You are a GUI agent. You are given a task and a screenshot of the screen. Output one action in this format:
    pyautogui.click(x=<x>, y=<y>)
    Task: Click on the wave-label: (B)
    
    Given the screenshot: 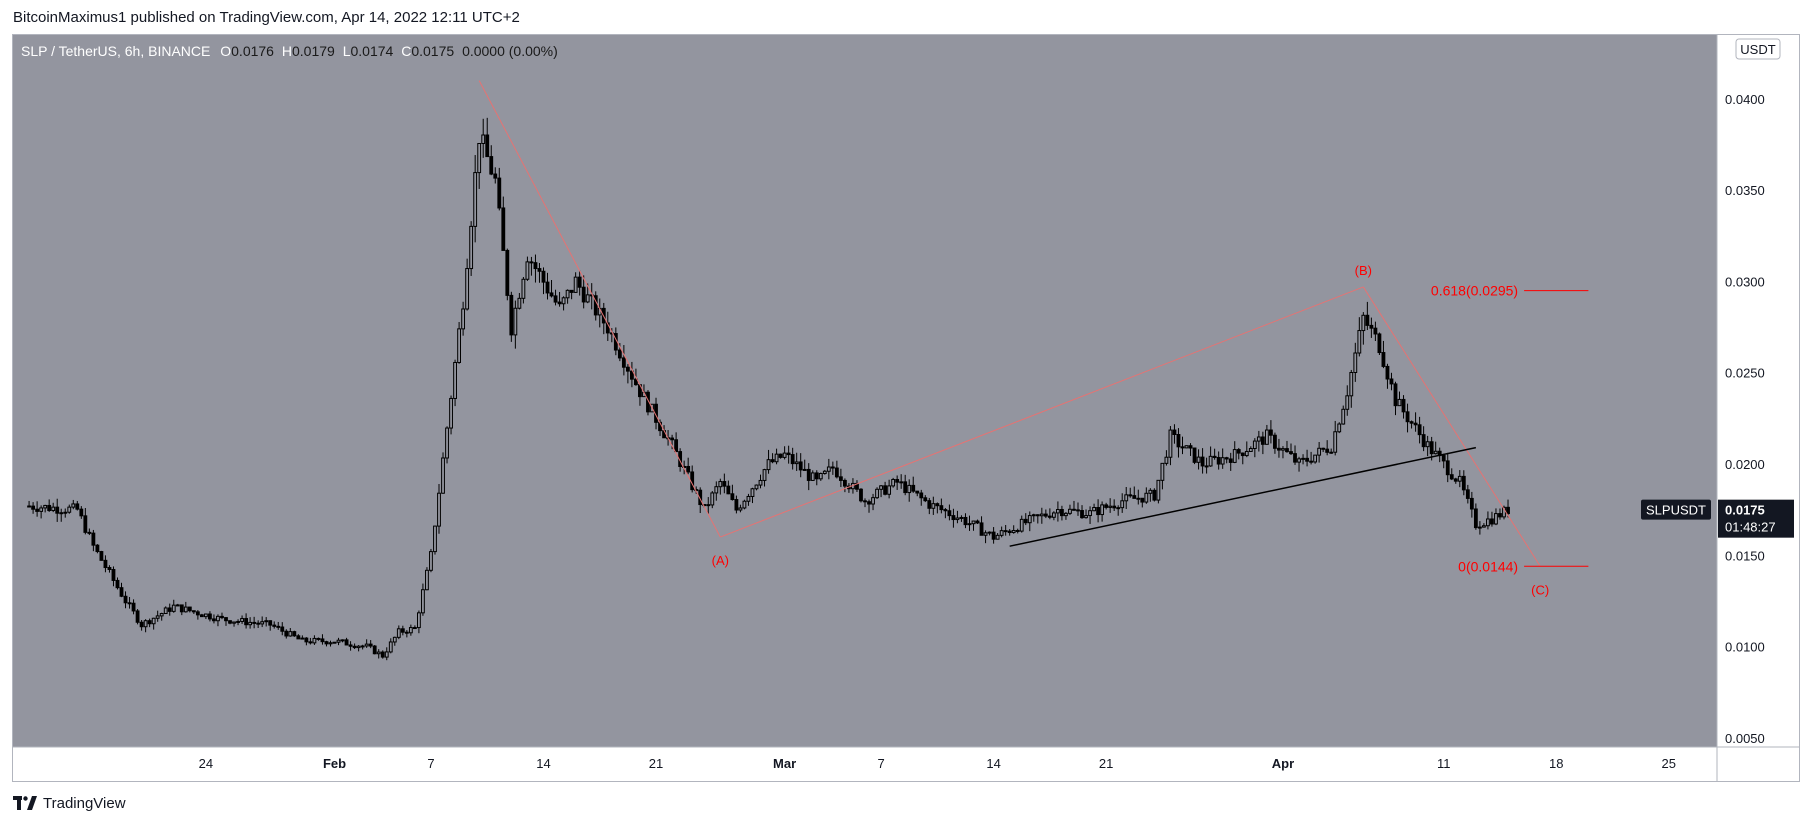 What is the action you would take?
    pyautogui.click(x=1363, y=270)
    